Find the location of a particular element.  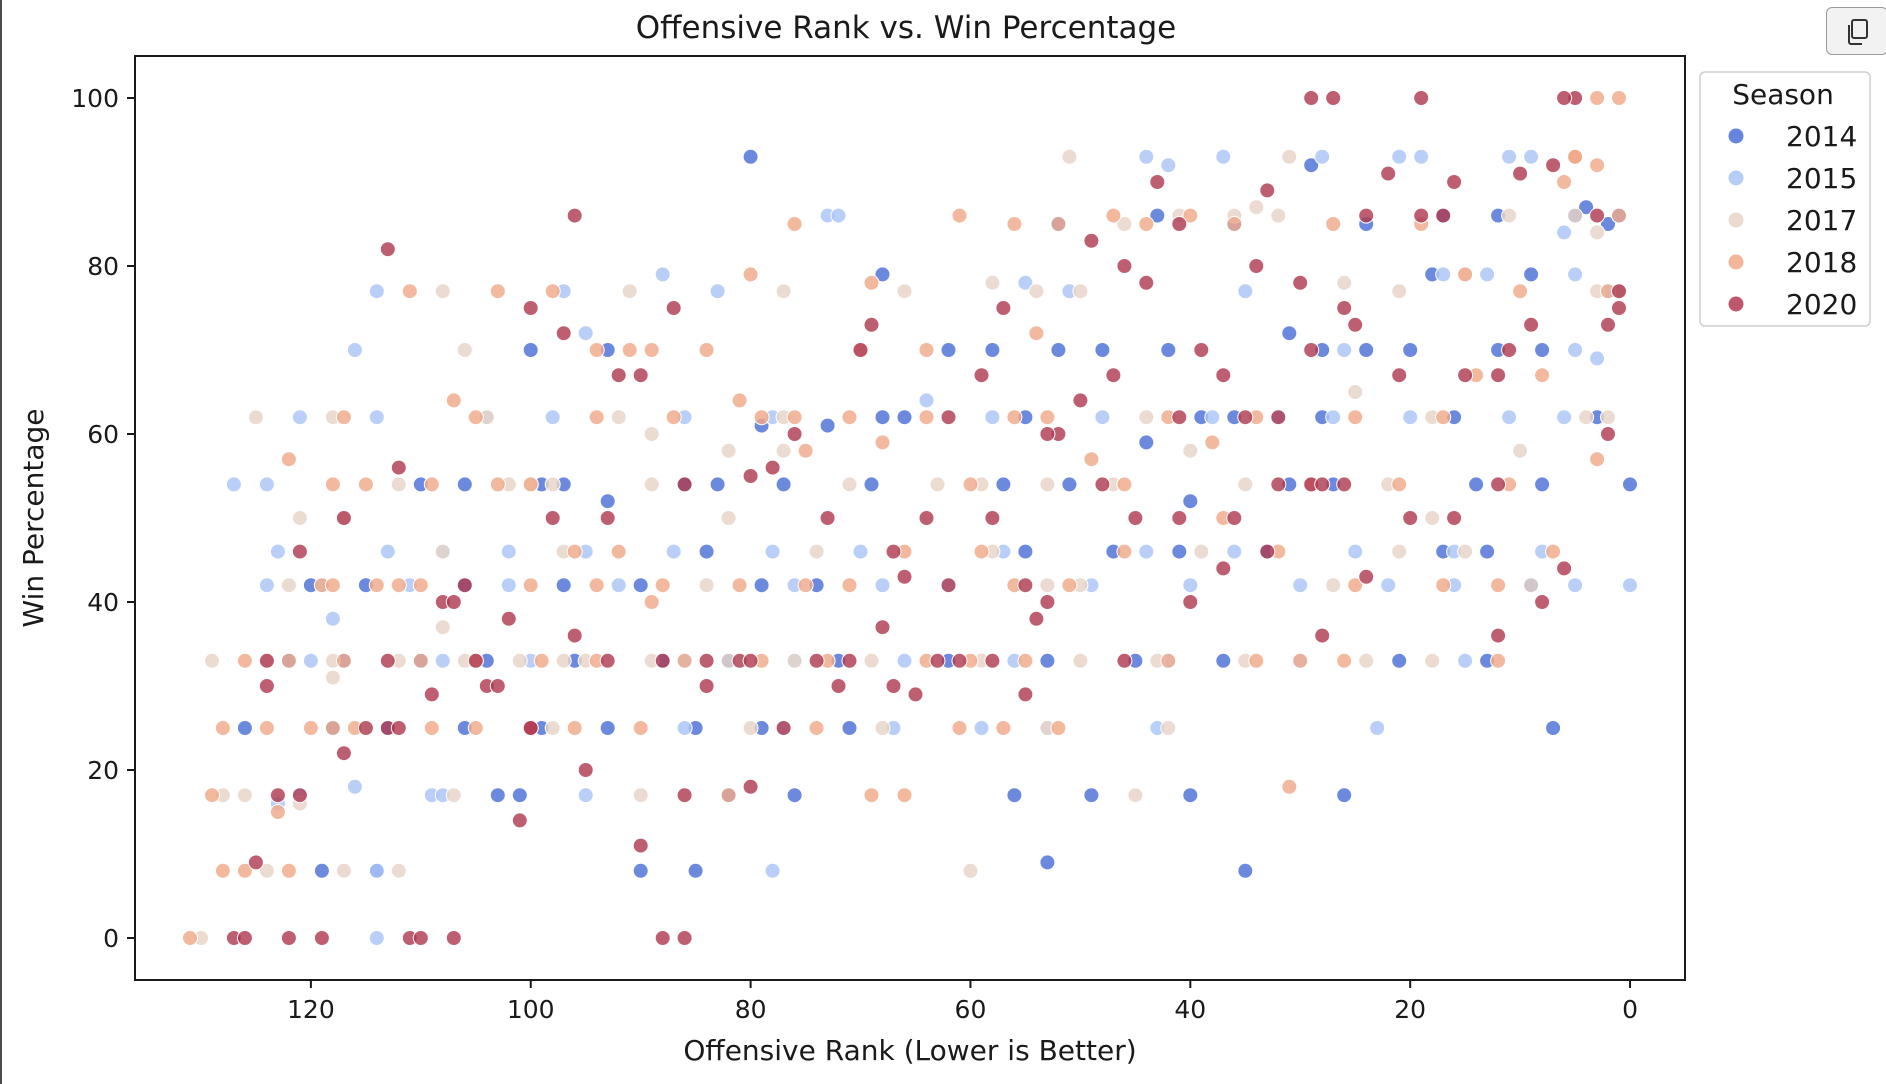

legend-label-2018: 2018 is located at coordinates (1821, 262).